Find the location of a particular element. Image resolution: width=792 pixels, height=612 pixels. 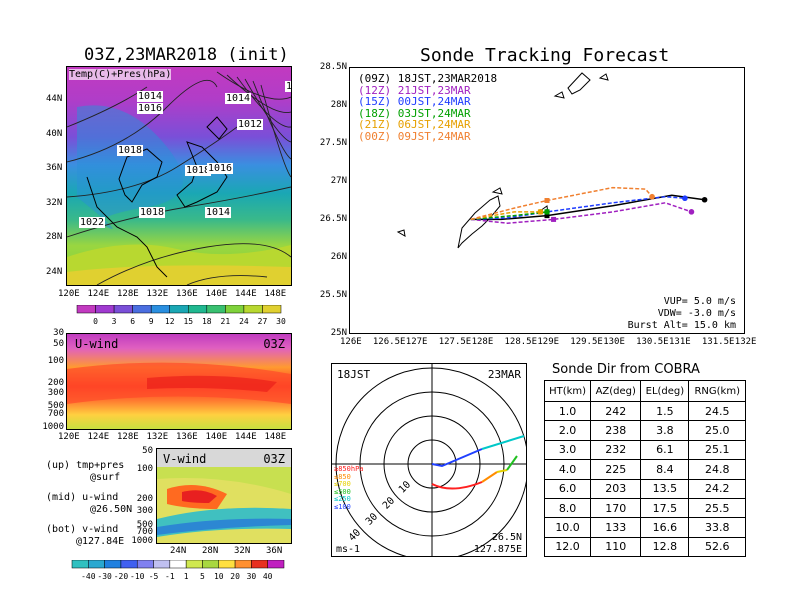

isobar-label: 1022 is located at coordinates (92, 222).